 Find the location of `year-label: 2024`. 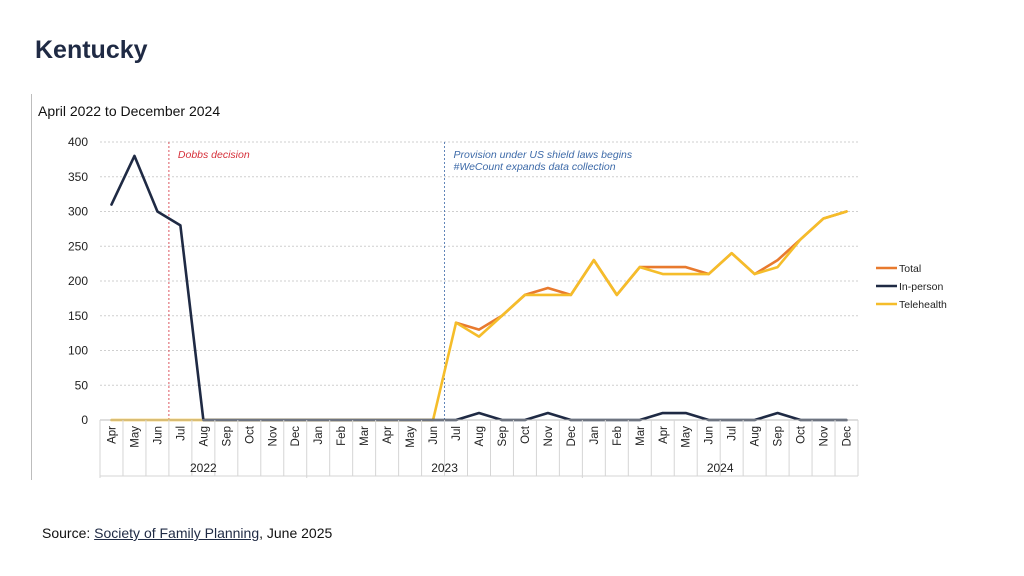

year-label: 2024 is located at coordinates (720, 468).